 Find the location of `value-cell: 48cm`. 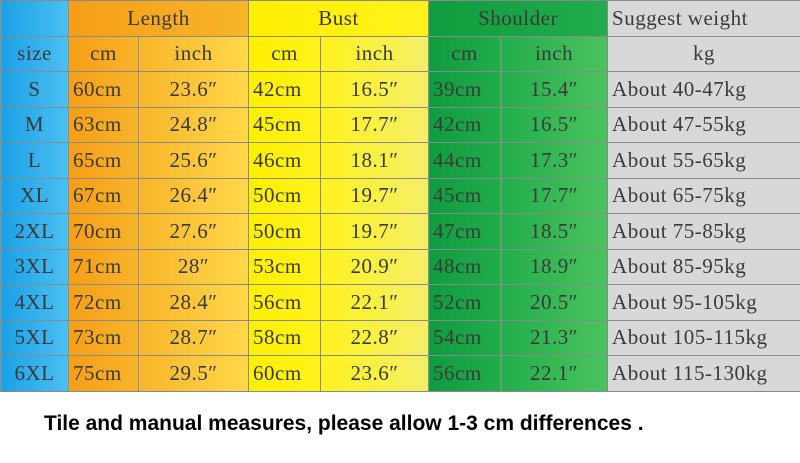

value-cell: 48cm is located at coordinates (465, 266).